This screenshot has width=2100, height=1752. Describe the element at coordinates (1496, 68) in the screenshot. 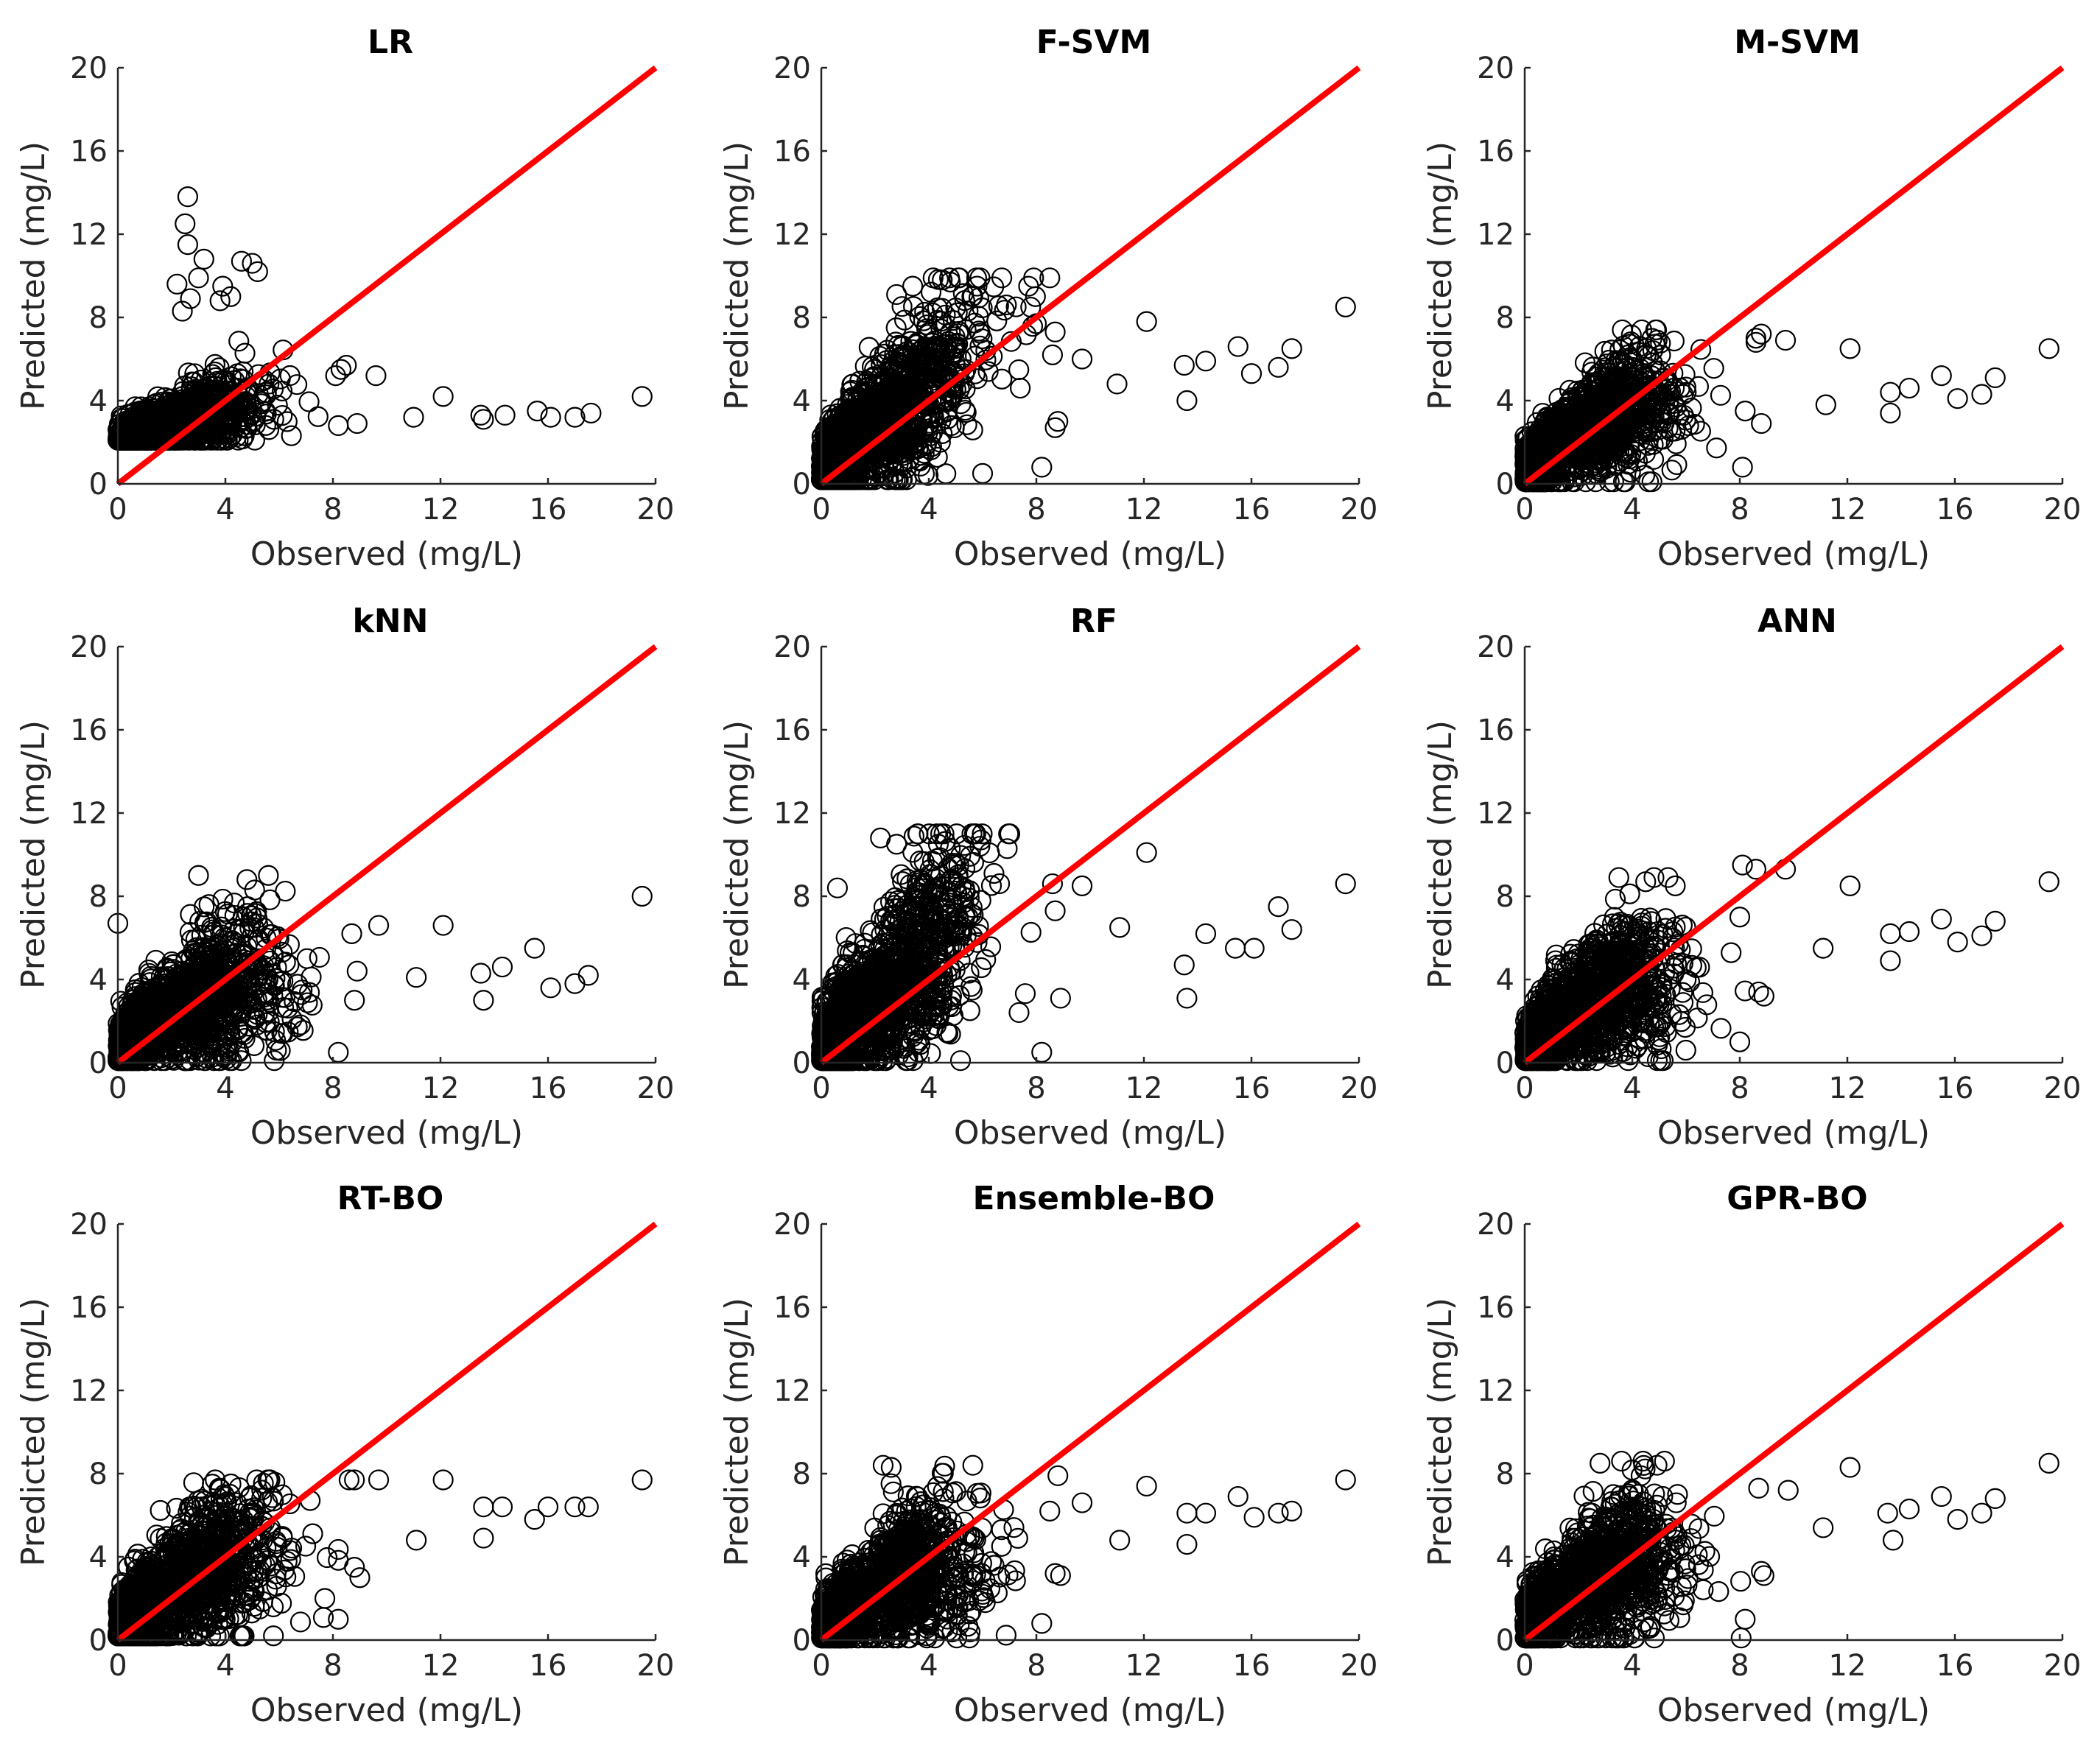

I see `y-tick-label: 20` at that location.